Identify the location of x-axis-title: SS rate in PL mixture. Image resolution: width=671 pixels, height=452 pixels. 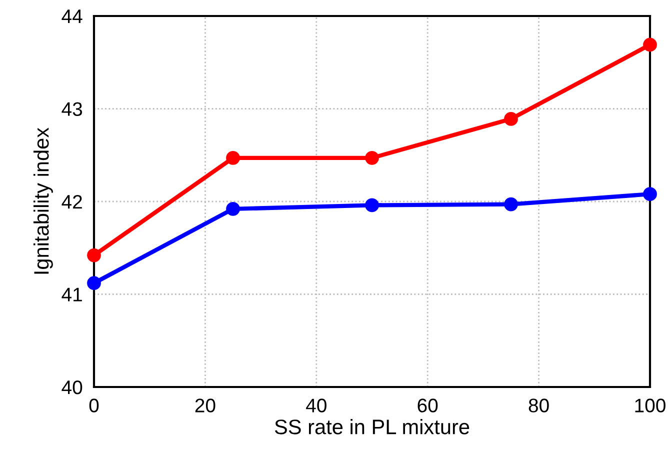
(372, 426).